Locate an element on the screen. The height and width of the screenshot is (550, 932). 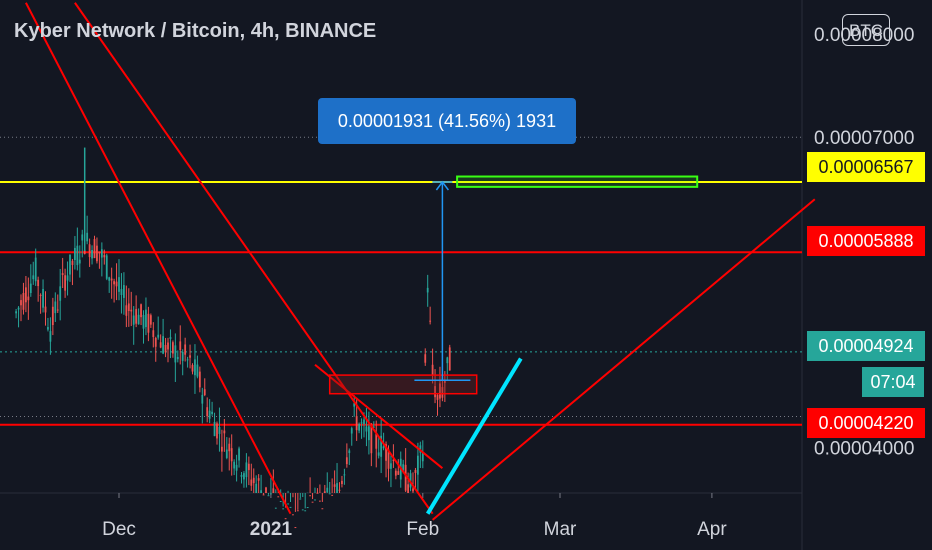
countdown-badge: 07:04 is located at coordinates (893, 382).